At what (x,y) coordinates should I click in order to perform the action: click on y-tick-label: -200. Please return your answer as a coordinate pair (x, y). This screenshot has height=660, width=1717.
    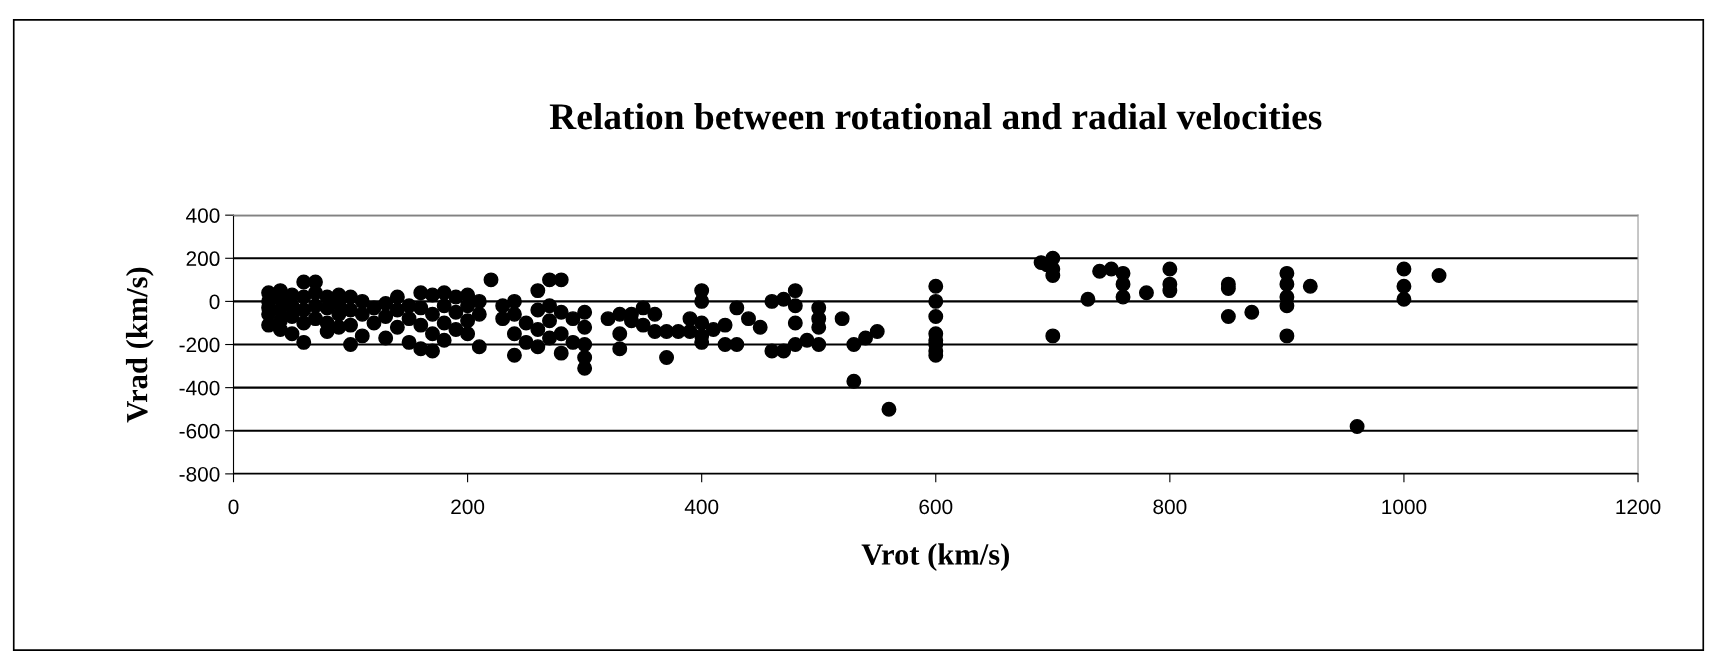
    Looking at the image, I should click on (199, 345).